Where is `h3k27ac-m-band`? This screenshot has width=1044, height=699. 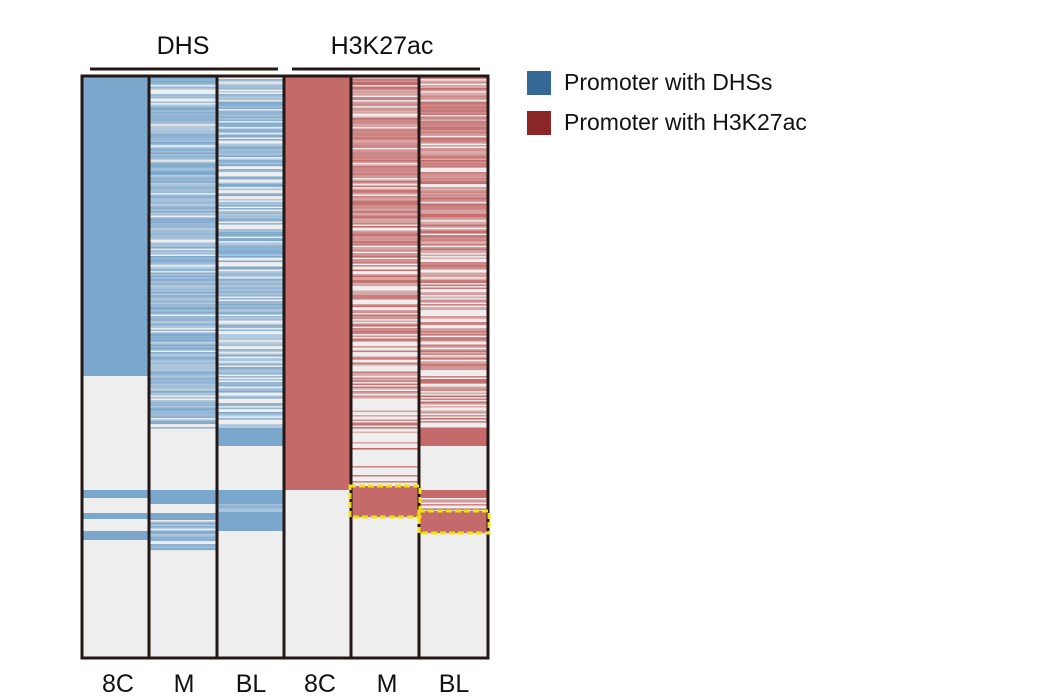
h3k27ac-m-band is located at coordinates (385, 501).